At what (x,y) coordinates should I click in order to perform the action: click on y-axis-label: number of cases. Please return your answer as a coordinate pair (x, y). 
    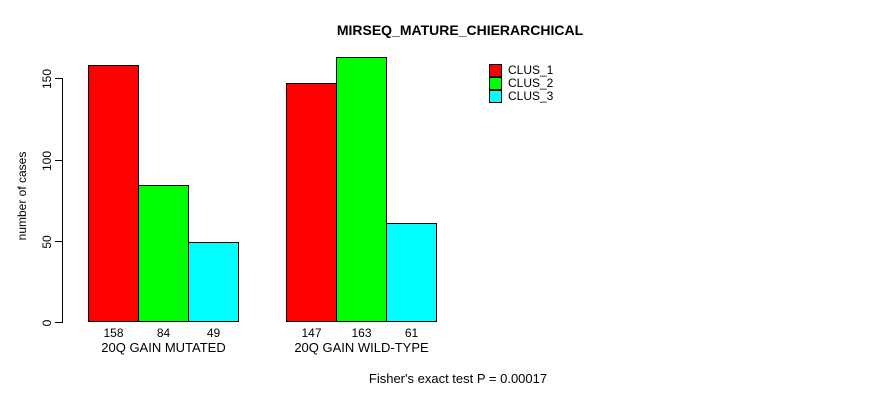
    Looking at the image, I should click on (22, 196).